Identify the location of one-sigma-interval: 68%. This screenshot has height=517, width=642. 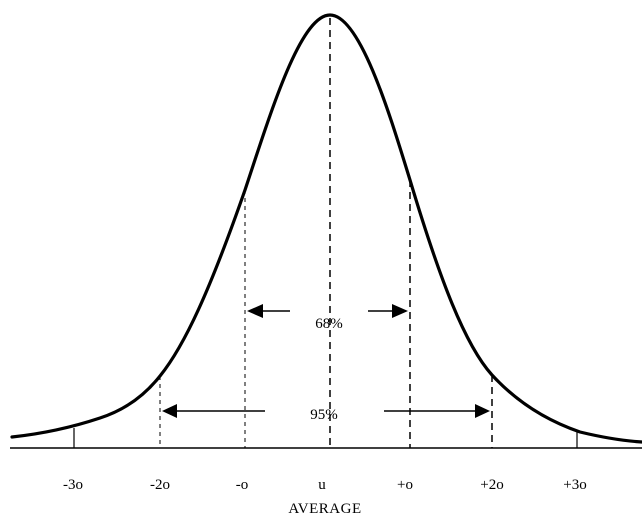
(327, 318).